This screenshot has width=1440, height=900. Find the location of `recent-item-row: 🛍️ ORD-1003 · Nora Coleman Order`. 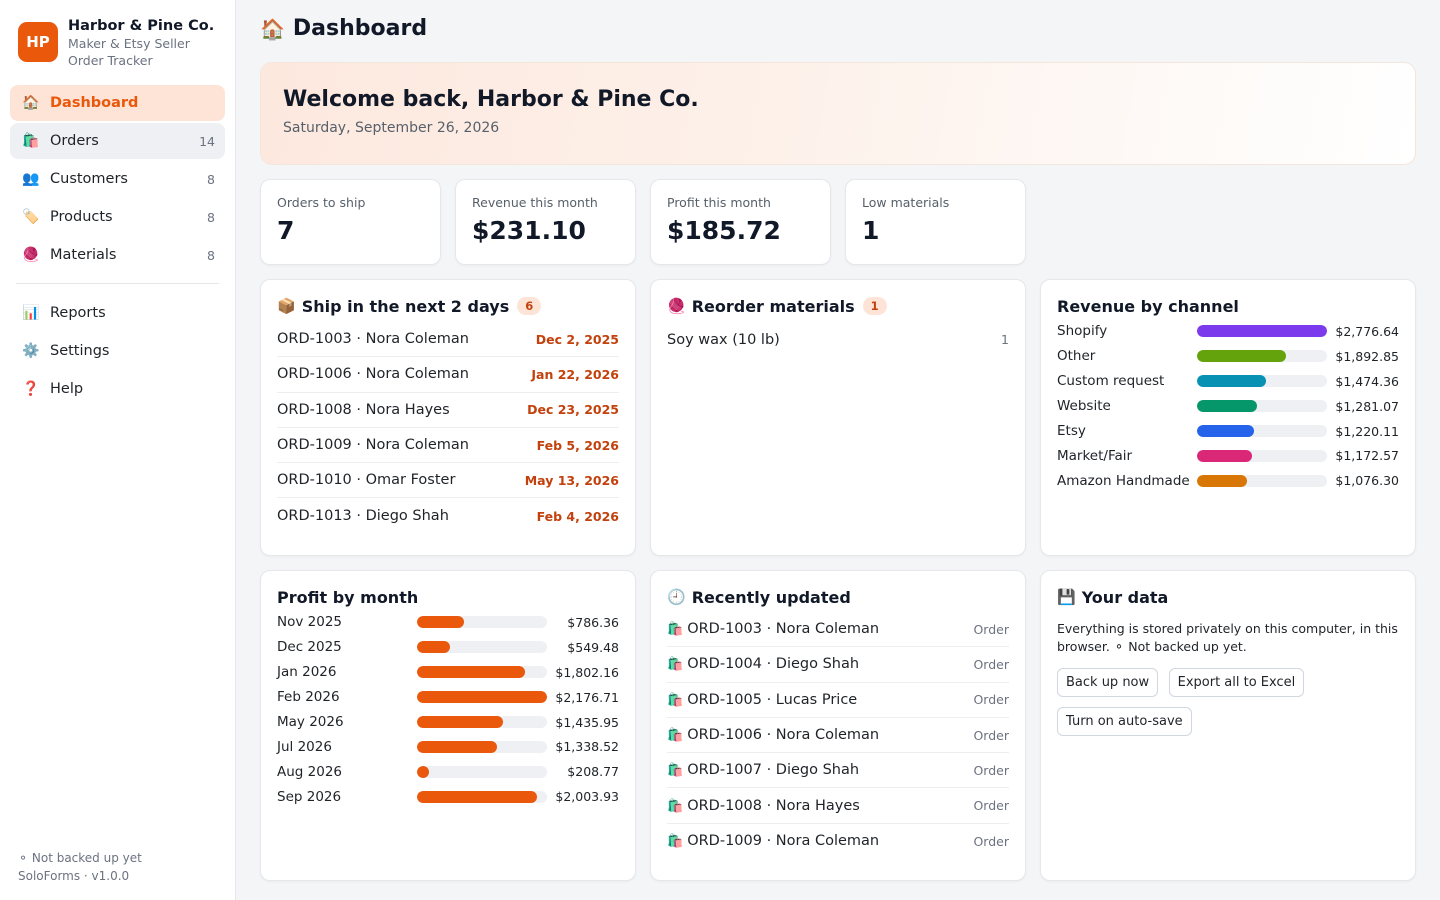

recent-item-row: 🛍️ ORD-1003 · Nora Coleman Order is located at coordinates (838, 630).